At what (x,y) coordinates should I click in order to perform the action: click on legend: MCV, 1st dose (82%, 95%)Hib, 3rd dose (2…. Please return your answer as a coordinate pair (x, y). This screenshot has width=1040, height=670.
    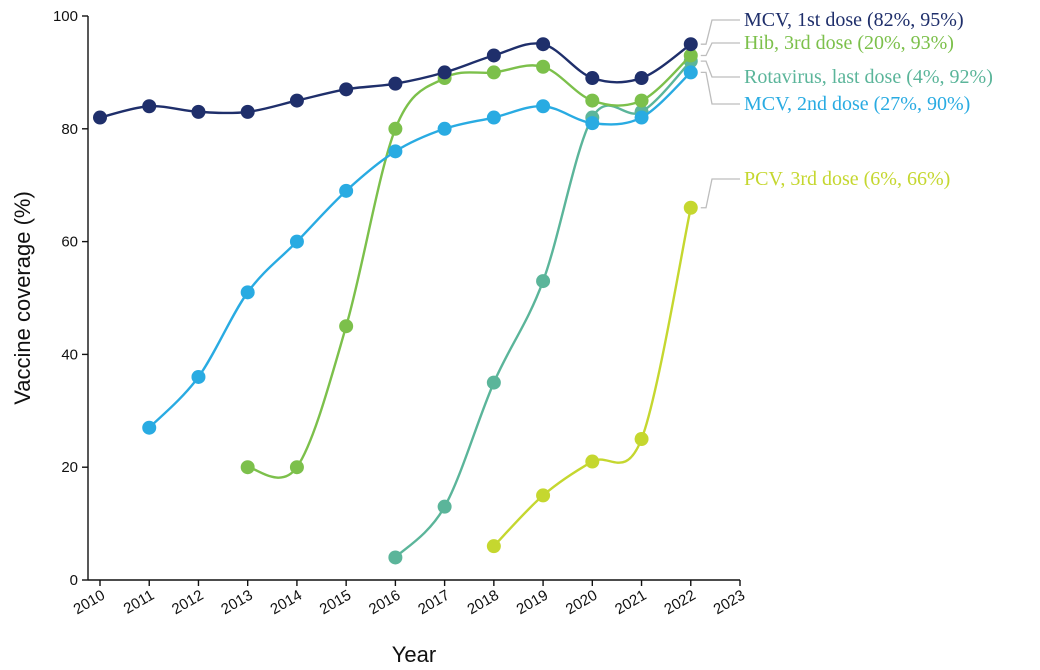
    Looking at the image, I should click on (868, 99).